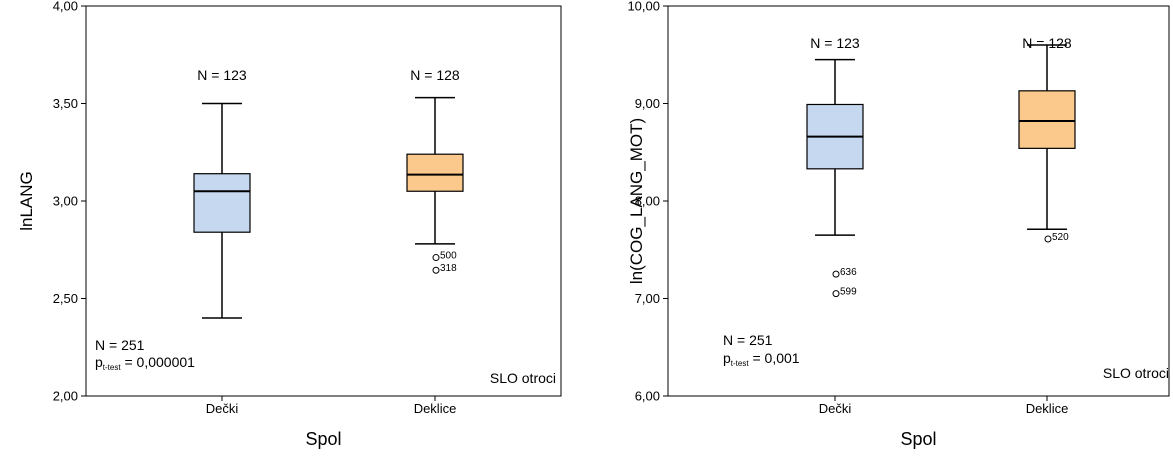 Image resolution: width=1173 pixels, height=459 pixels. What do you see at coordinates (65, 103) in the screenshot?
I see `y-tick-label: 3,50` at bounding box center [65, 103].